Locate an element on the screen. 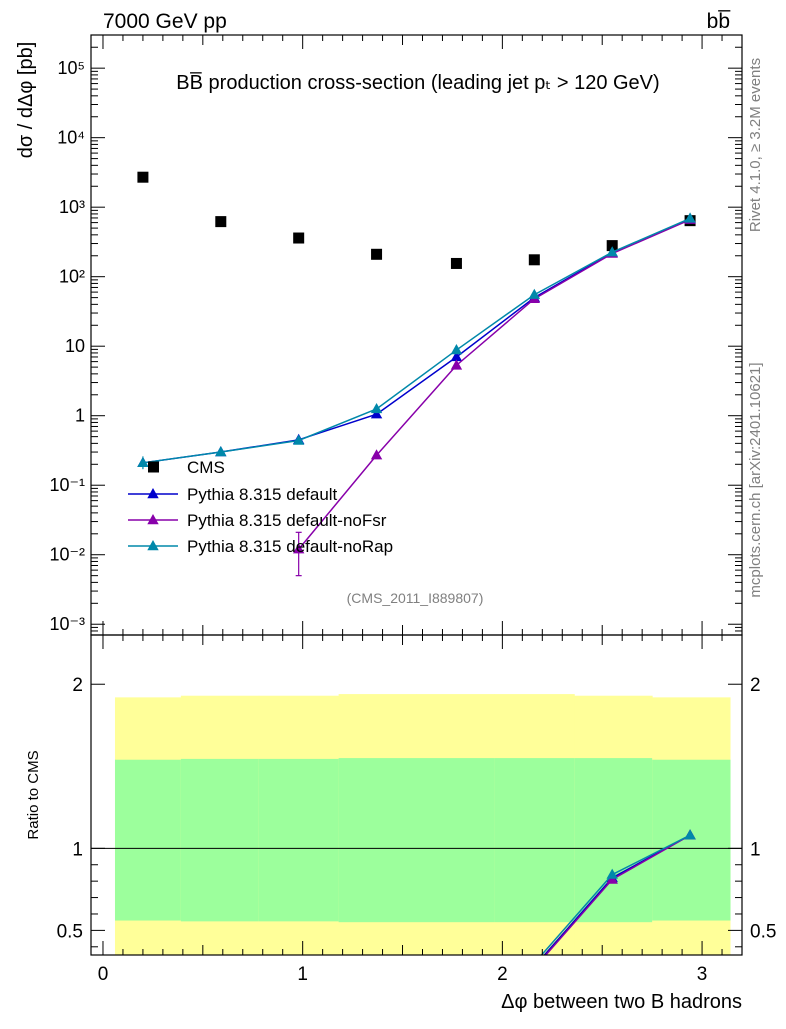  legend-cms-marker is located at coordinates (153, 467).